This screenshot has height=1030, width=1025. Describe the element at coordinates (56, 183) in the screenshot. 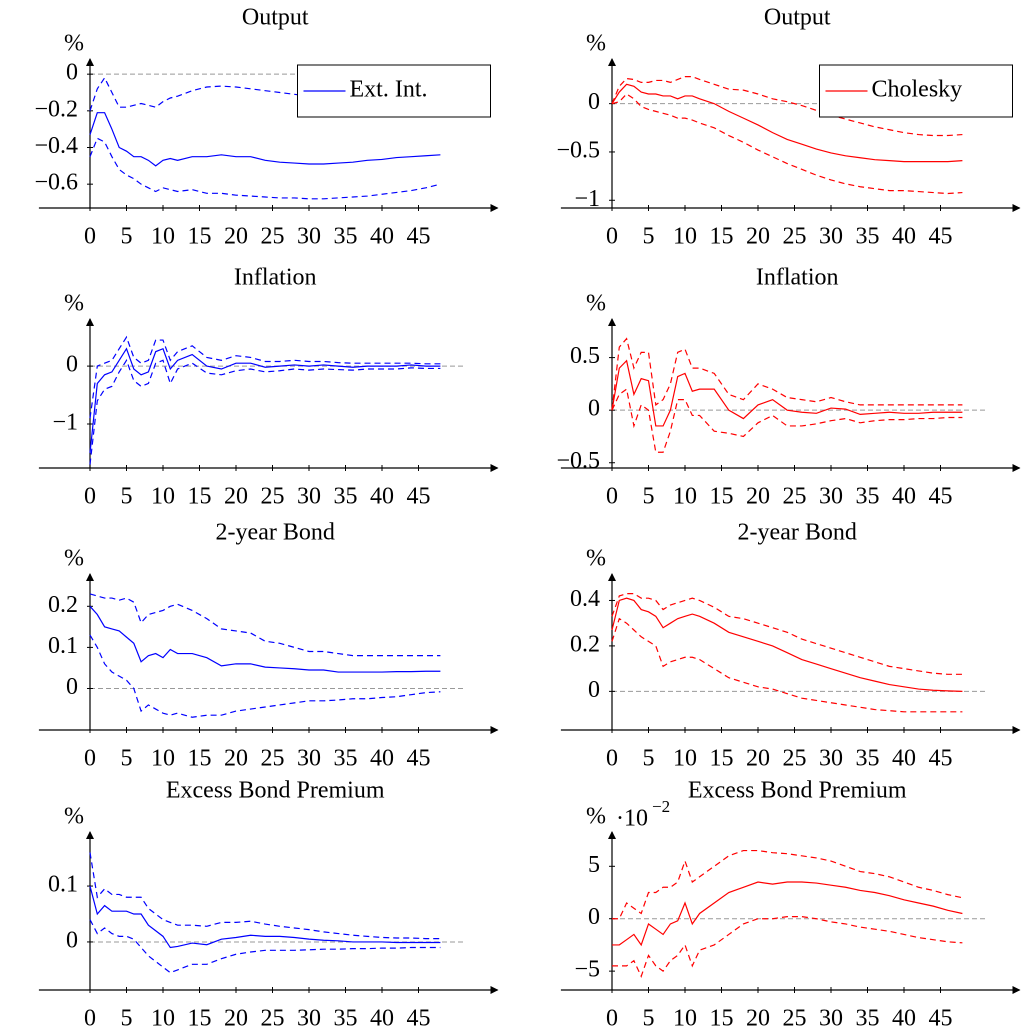

I see `y-tick-label: −0.6` at that location.